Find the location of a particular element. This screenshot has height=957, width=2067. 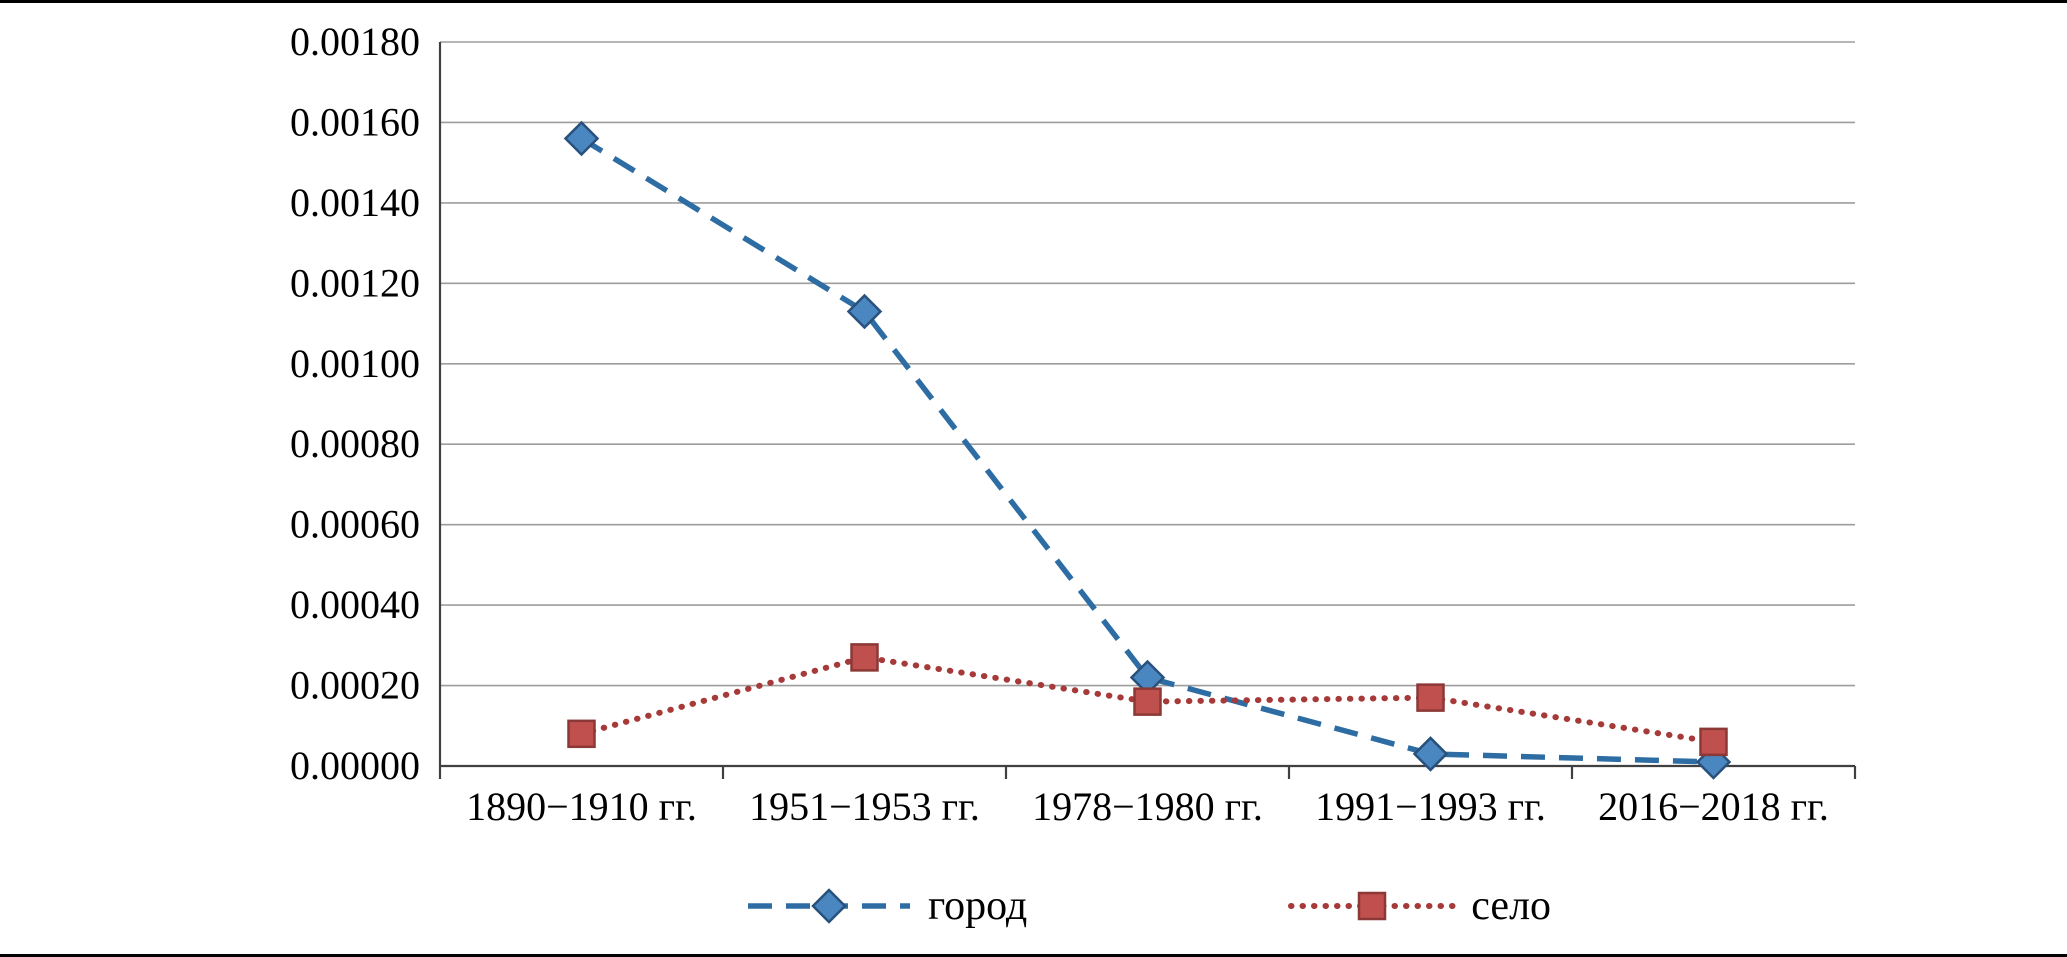

legend-item-village: село is located at coordinates (1419, 906).